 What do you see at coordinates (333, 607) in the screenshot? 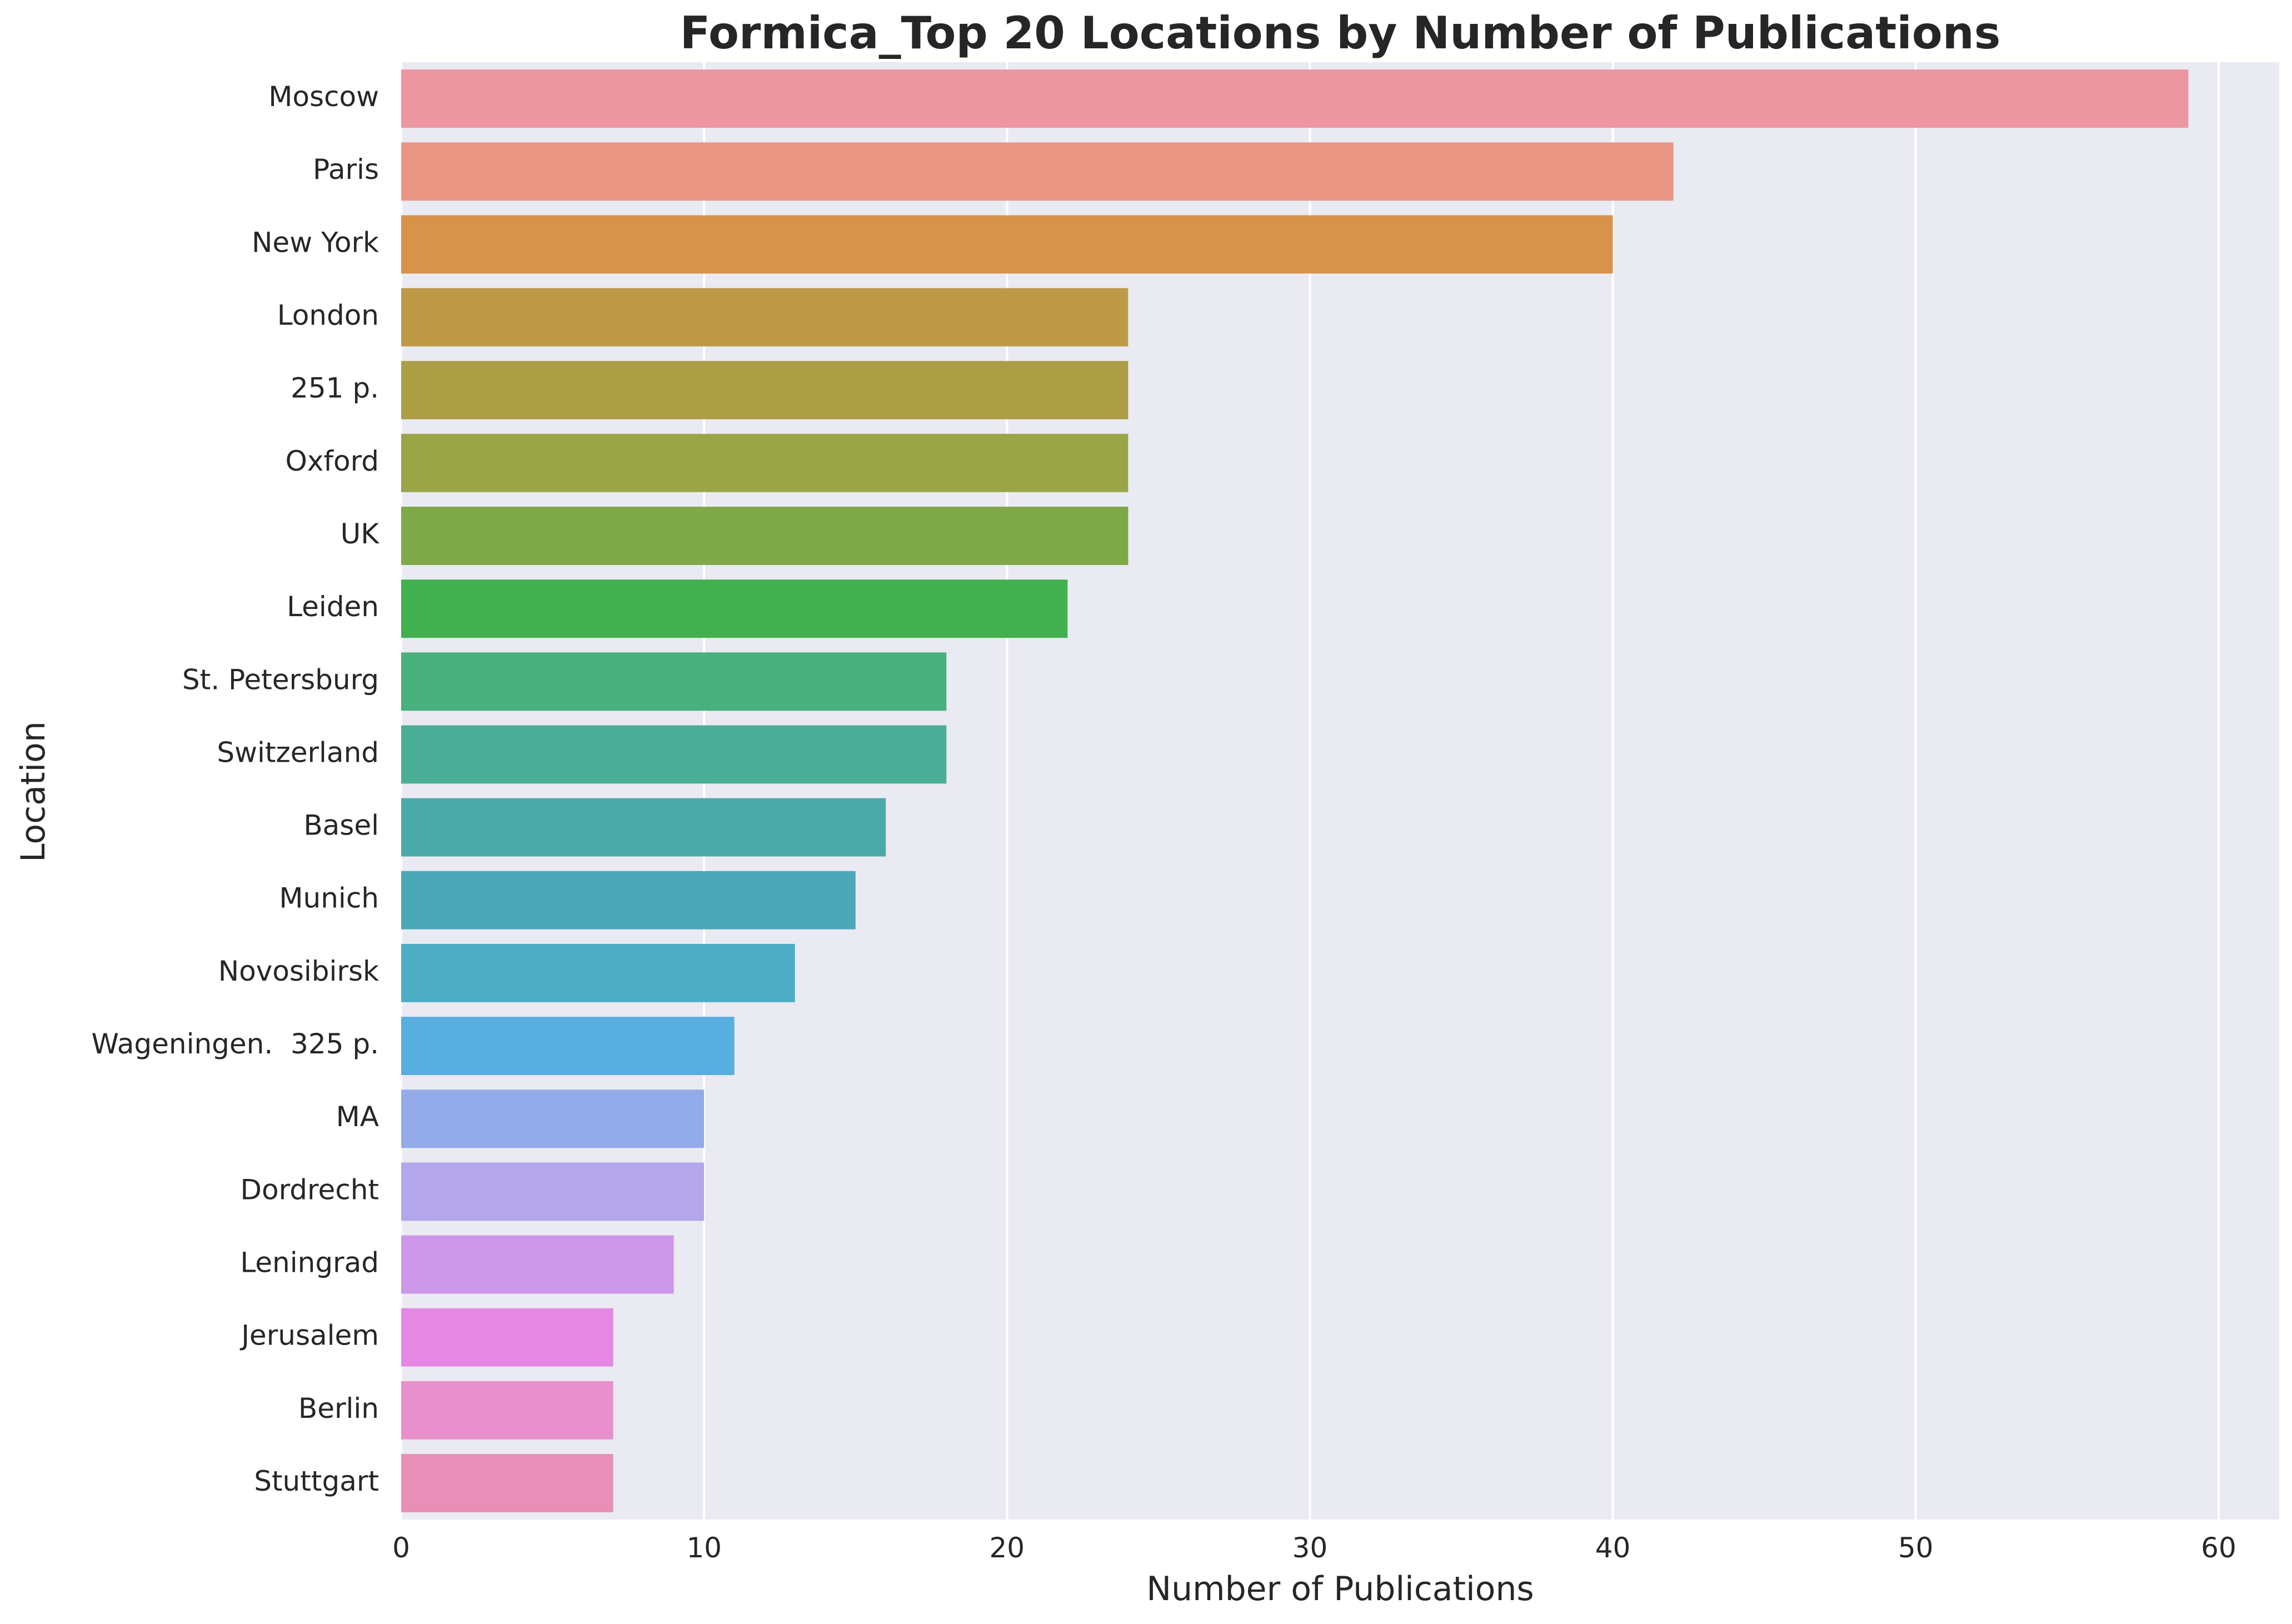
I see `y-tick-label: Leiden` at bounding box center [333, 607].